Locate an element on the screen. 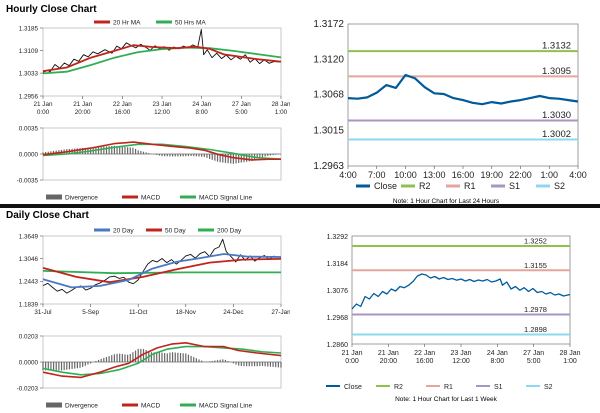  level-s1-label: 1.3030 is located at coordinates (556, 115).